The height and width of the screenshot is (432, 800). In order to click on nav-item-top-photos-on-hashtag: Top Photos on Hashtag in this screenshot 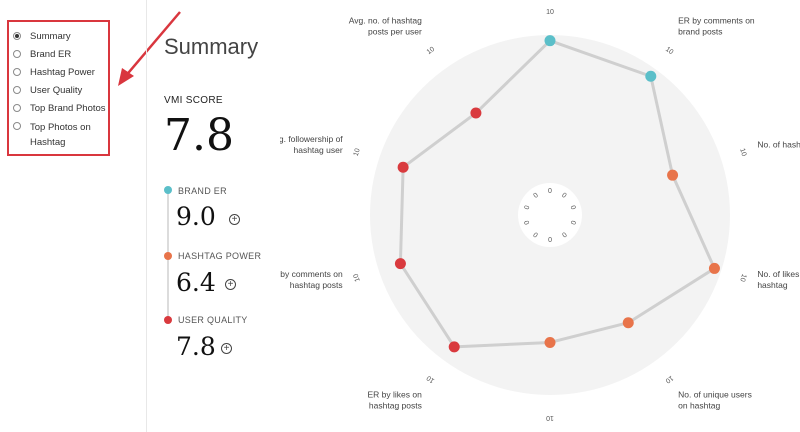, I will do `click(57, 135)`.